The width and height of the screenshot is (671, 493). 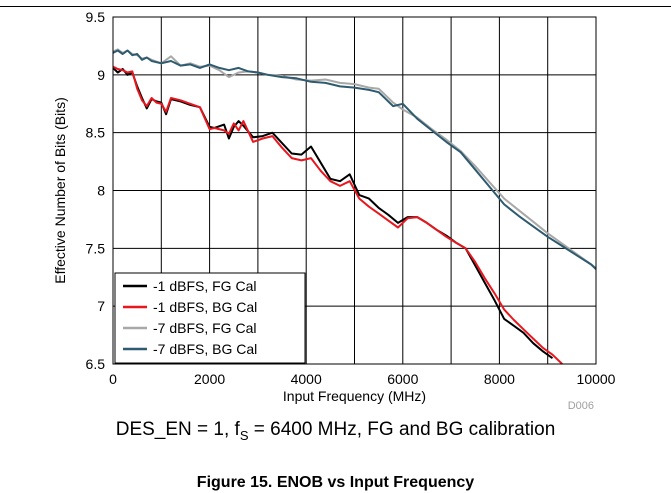 I want to click on x-tick-label: 8000, so click(x=499, y=379).